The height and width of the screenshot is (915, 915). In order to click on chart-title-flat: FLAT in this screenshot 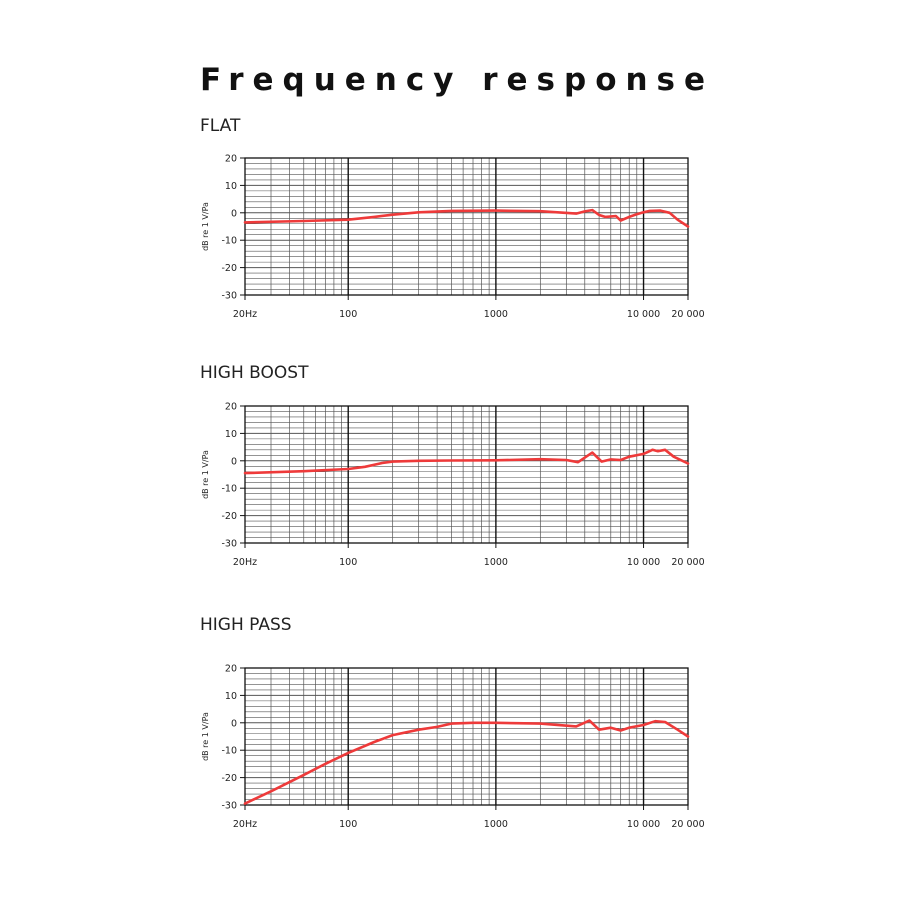, I will do `click(220, 126)`.